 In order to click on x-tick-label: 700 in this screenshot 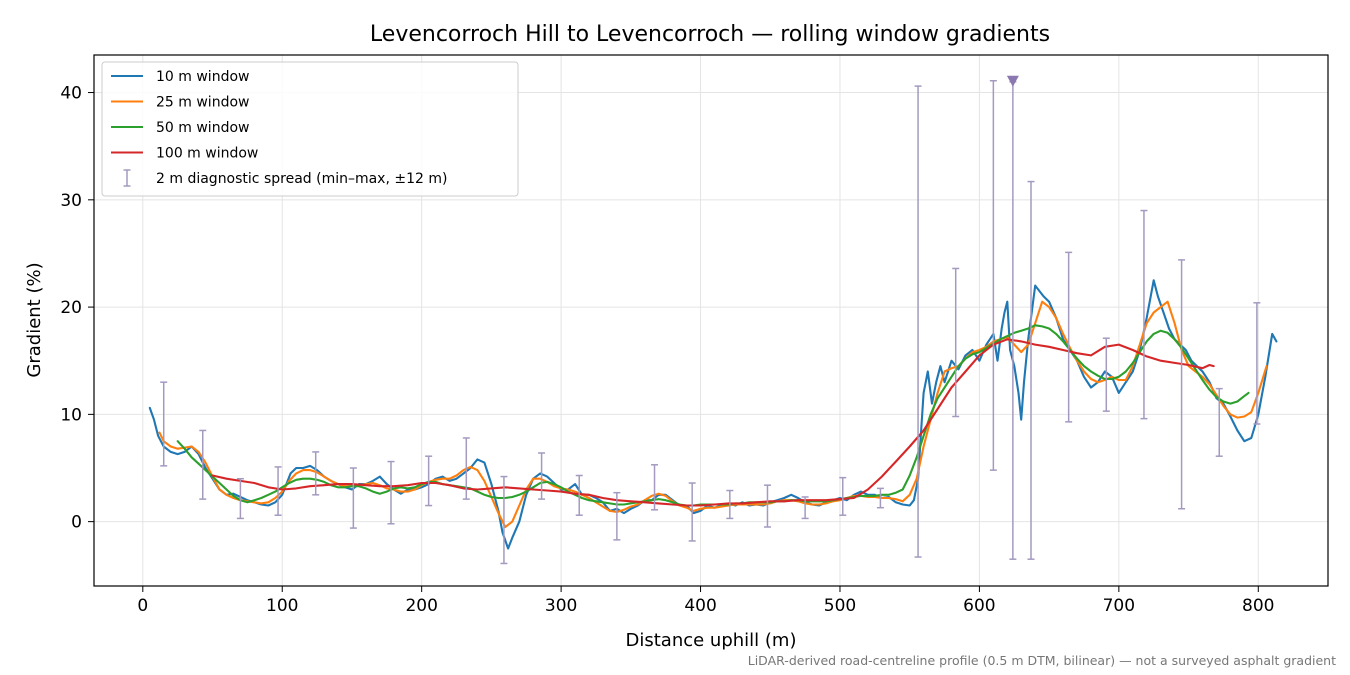, I will do `click(1119, 606)`.